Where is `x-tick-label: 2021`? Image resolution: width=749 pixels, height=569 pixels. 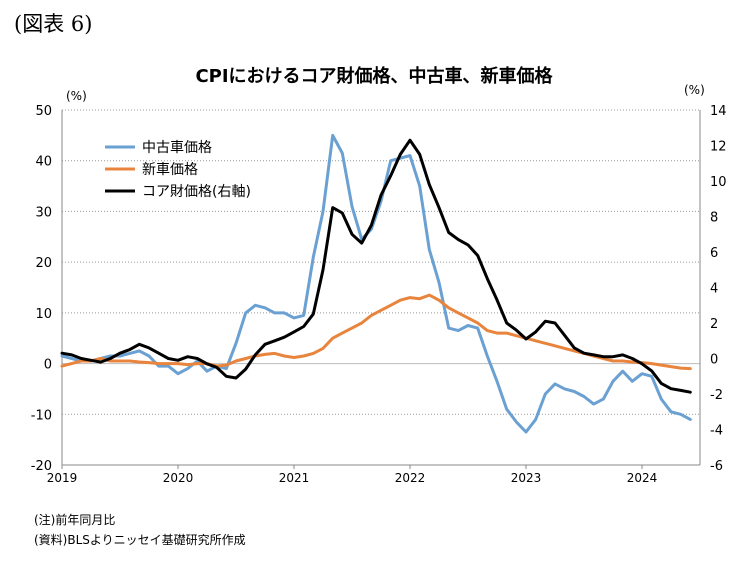
x-tick-label: 2021 is located at coordinates (294, 478).